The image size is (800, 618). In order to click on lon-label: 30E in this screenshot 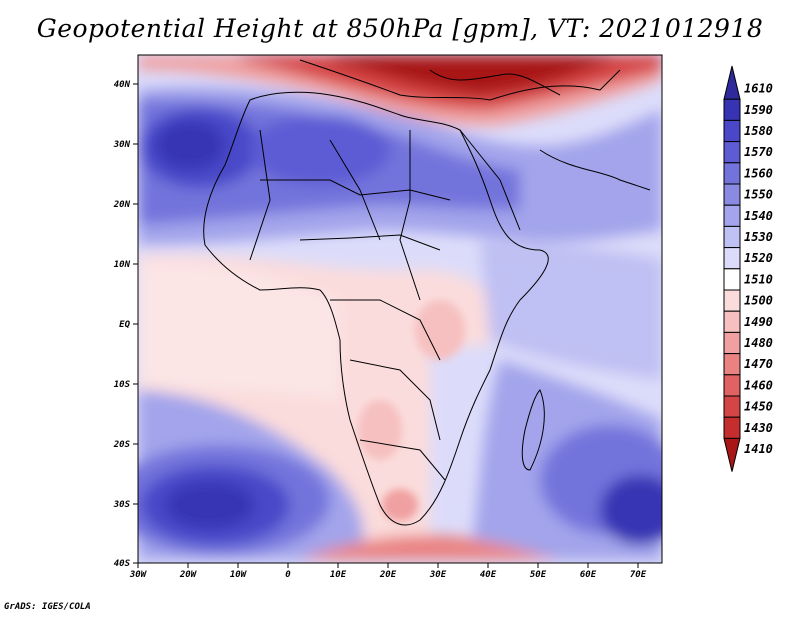, I will do `click(438, 575)`.